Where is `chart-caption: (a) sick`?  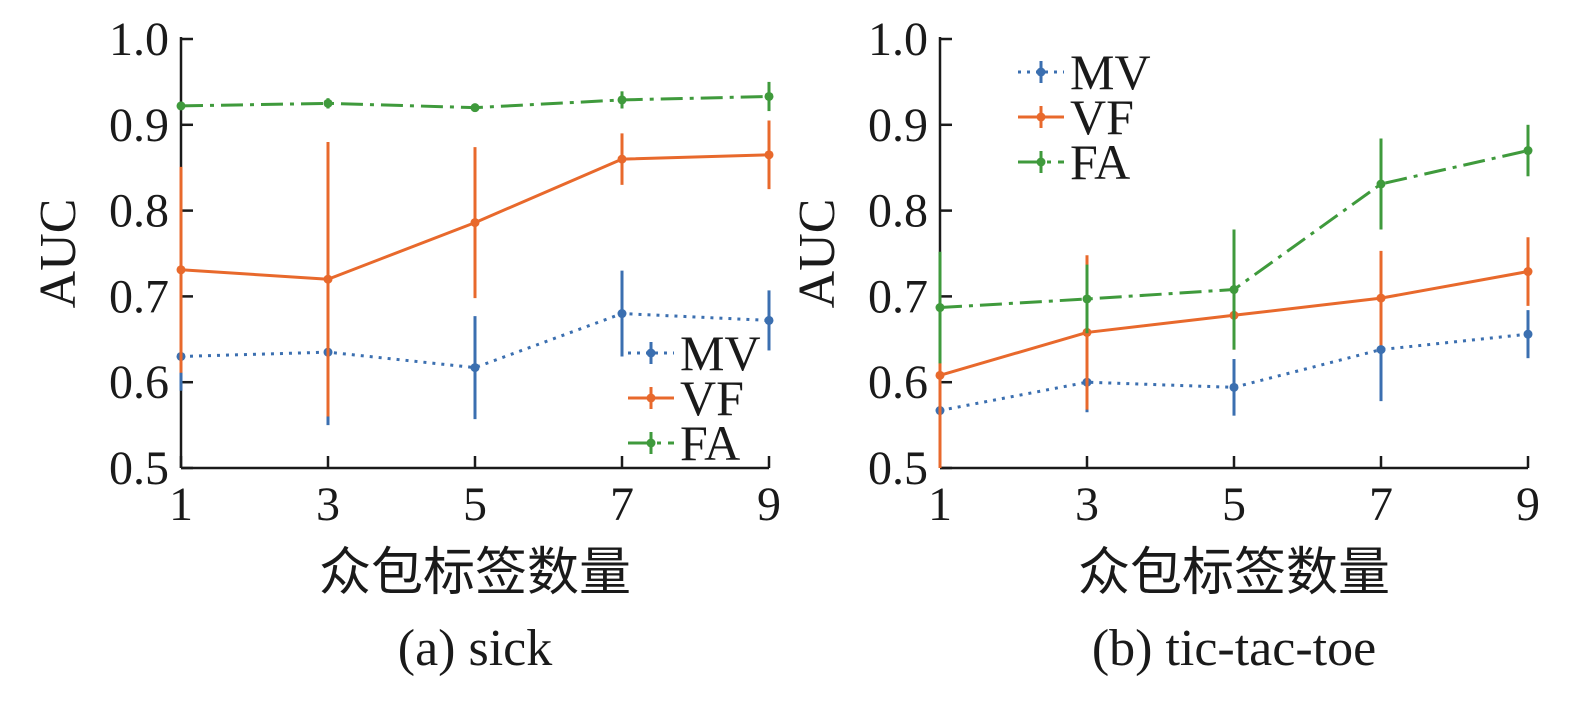 chart-caption: (a) sick is located at coordinates (475, 648).